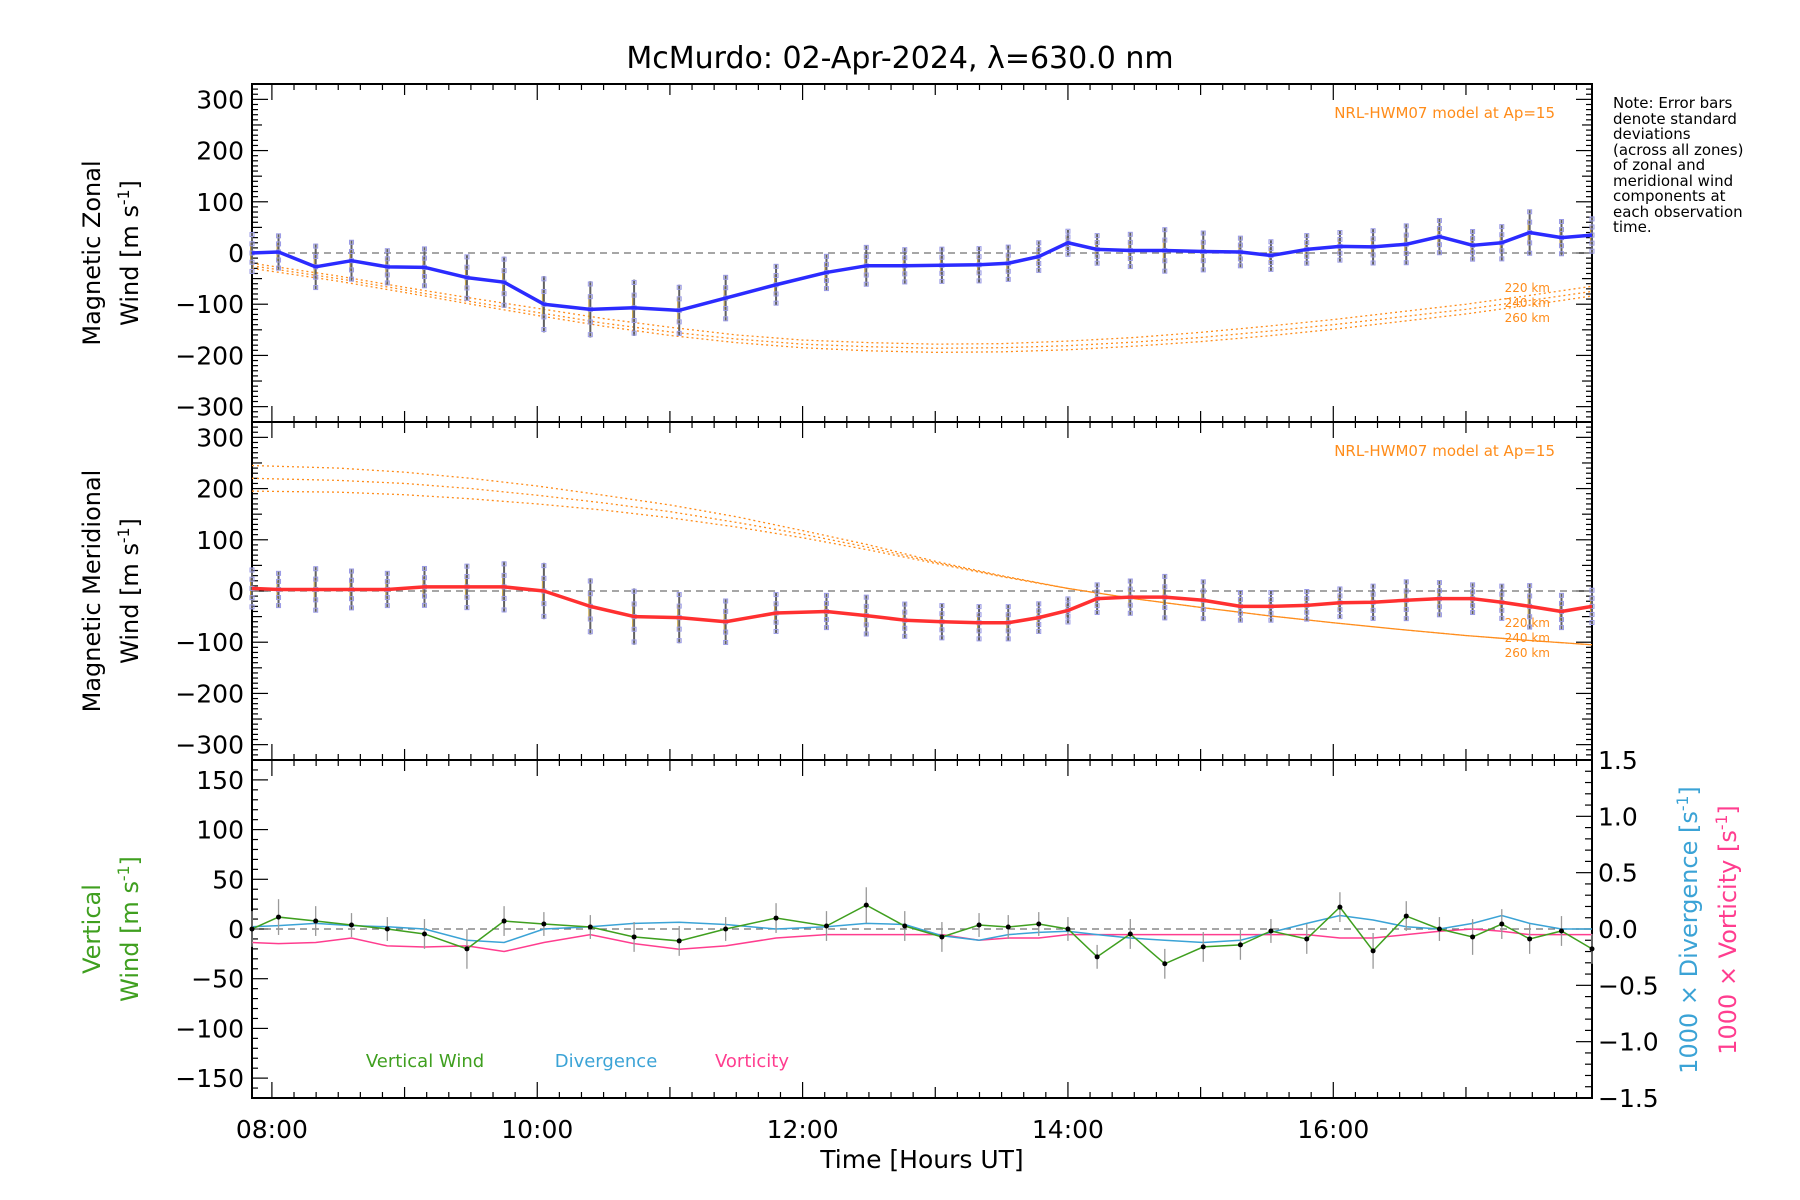  Describe the element at coordinates (129, 929) in the screenshot. I see `y-axis-label: Wind [m s-1]` at that location.